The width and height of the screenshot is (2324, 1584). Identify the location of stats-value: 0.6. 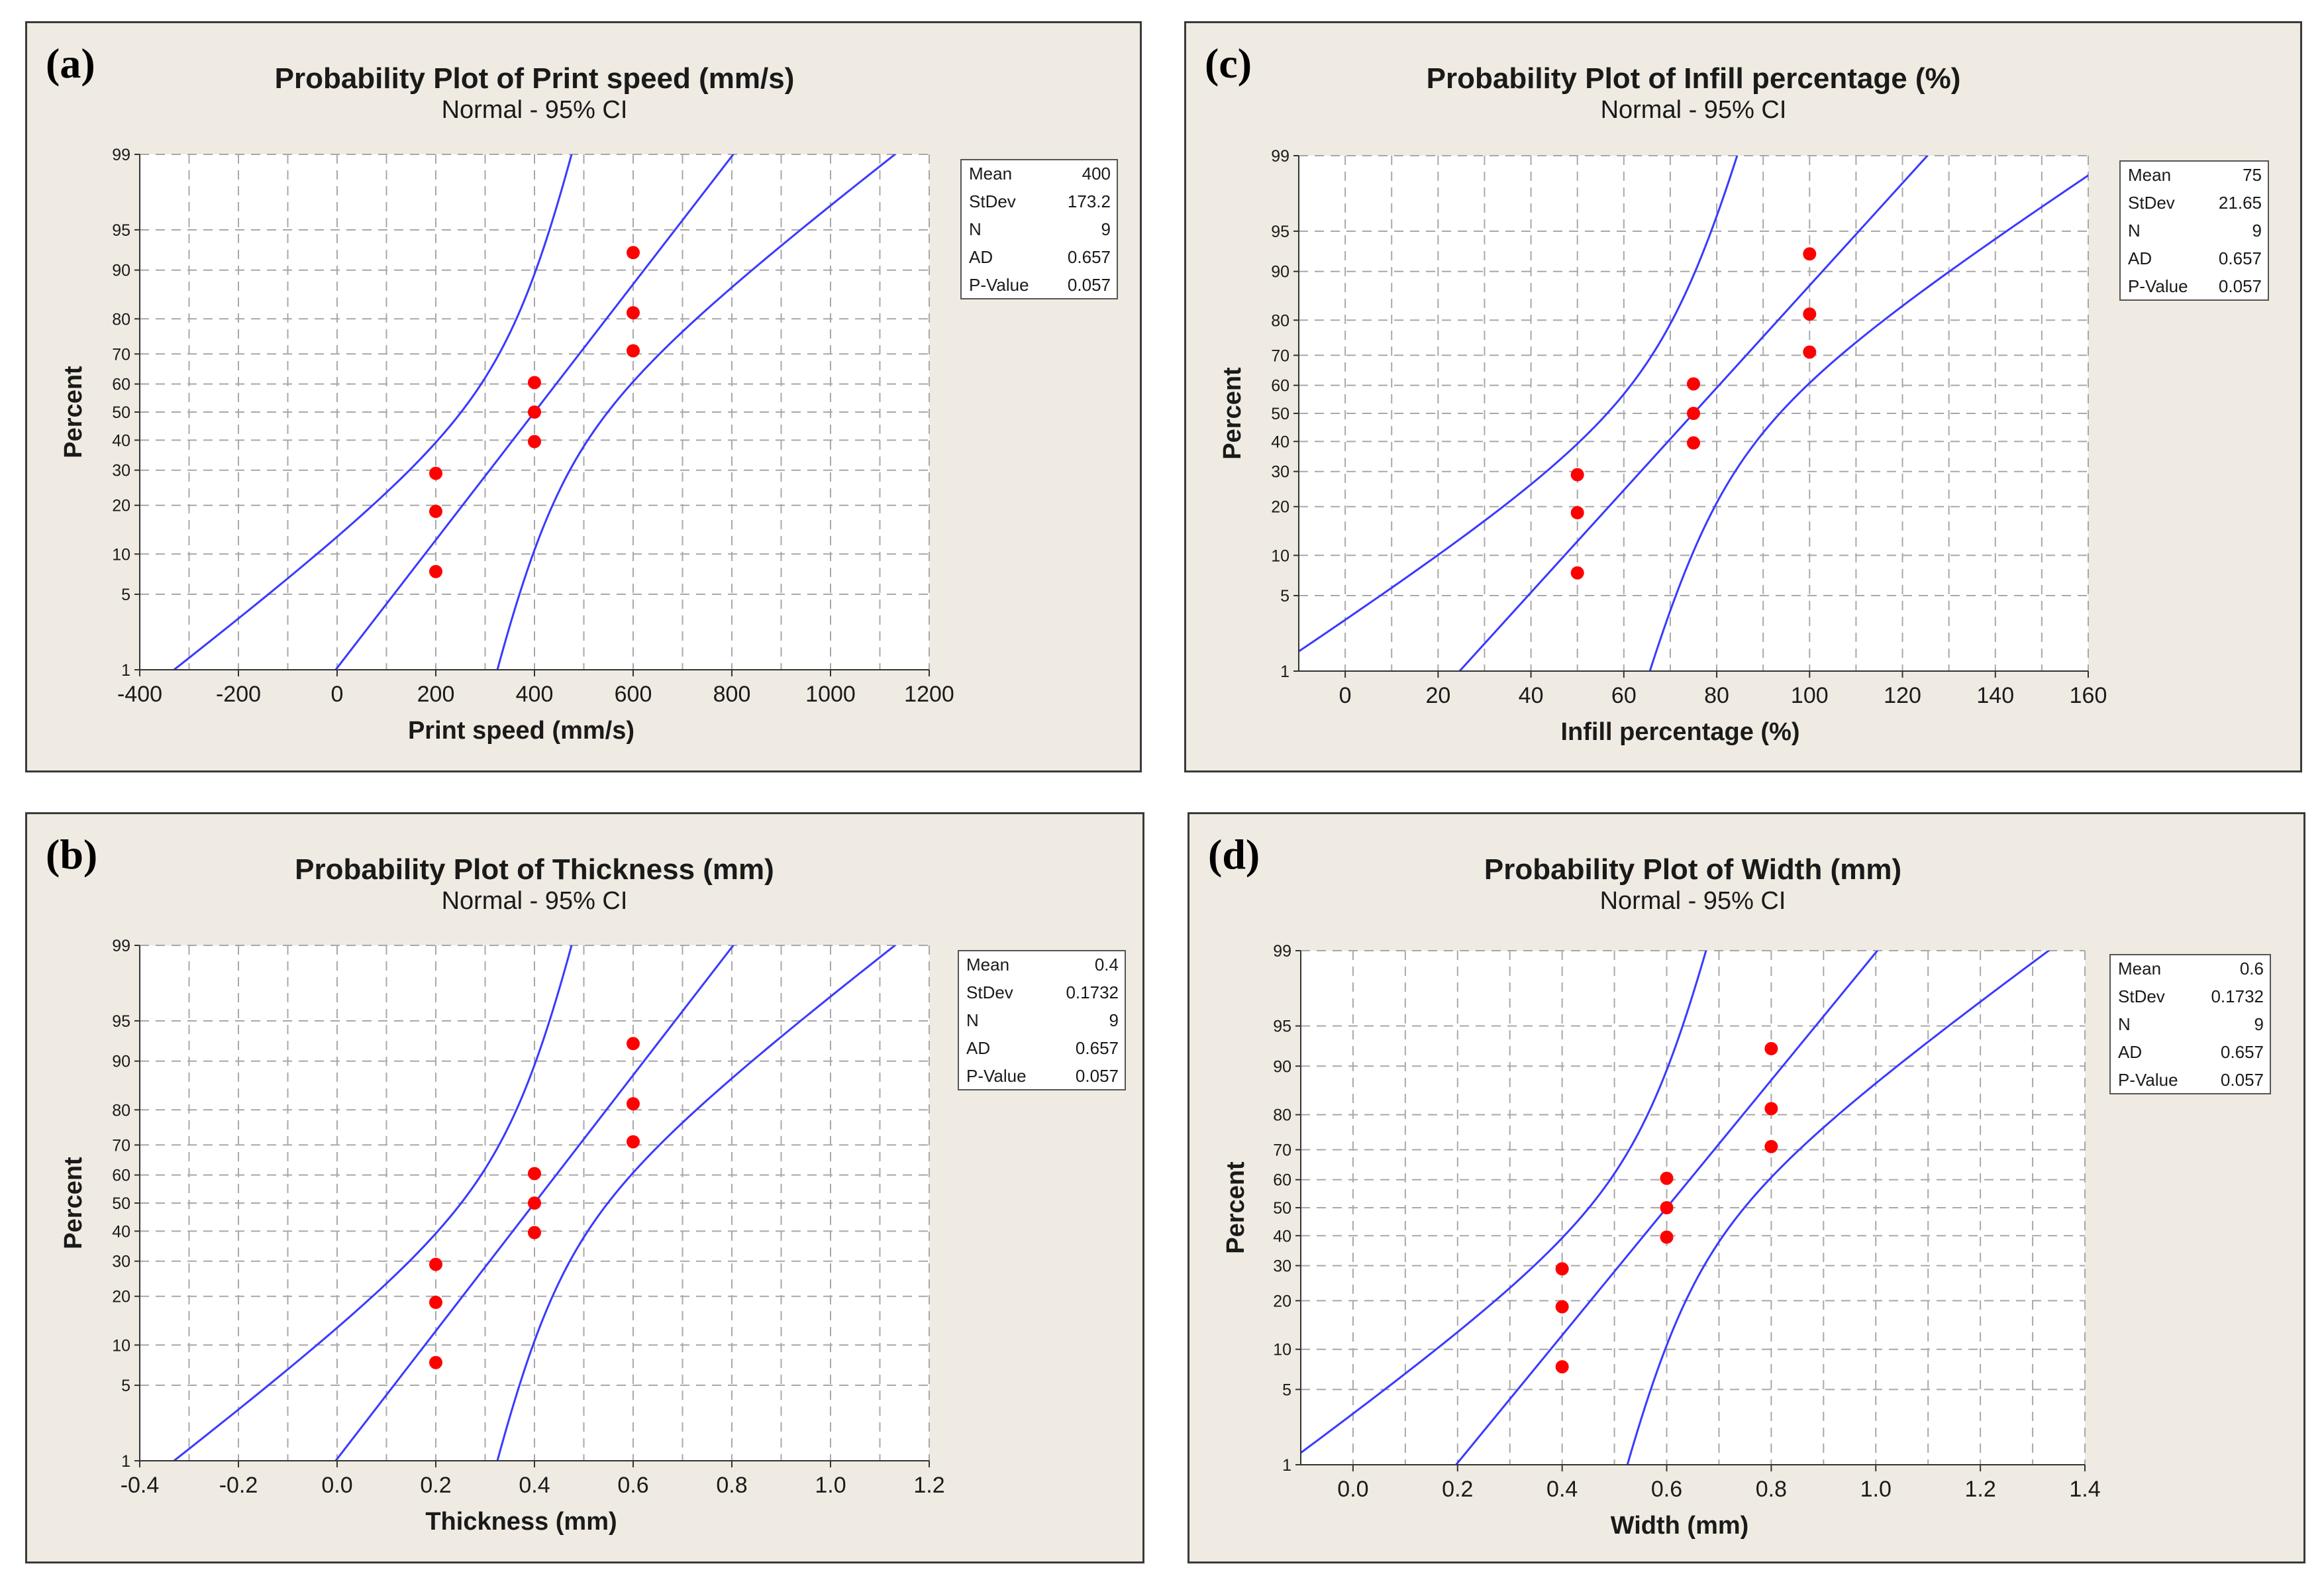
(2252, 968).